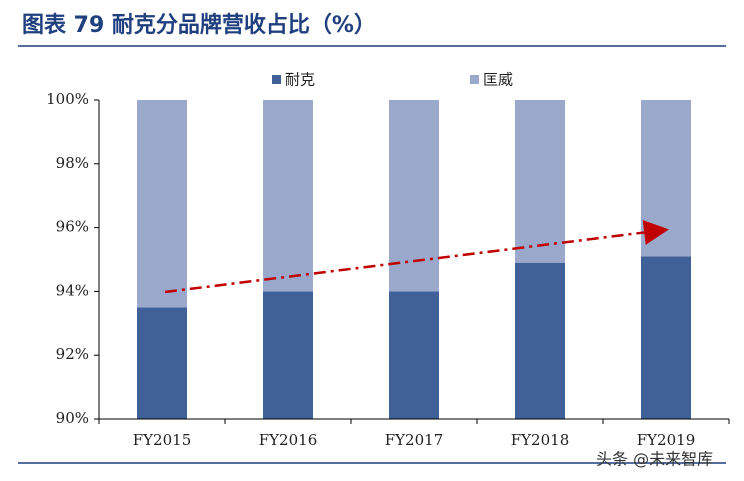 Image resolution: width=744 pixels, height=481 pixels. Describe the element at coordinates (67, 99) in the screenshot. I see `y-tick-label: 100%` at that location.